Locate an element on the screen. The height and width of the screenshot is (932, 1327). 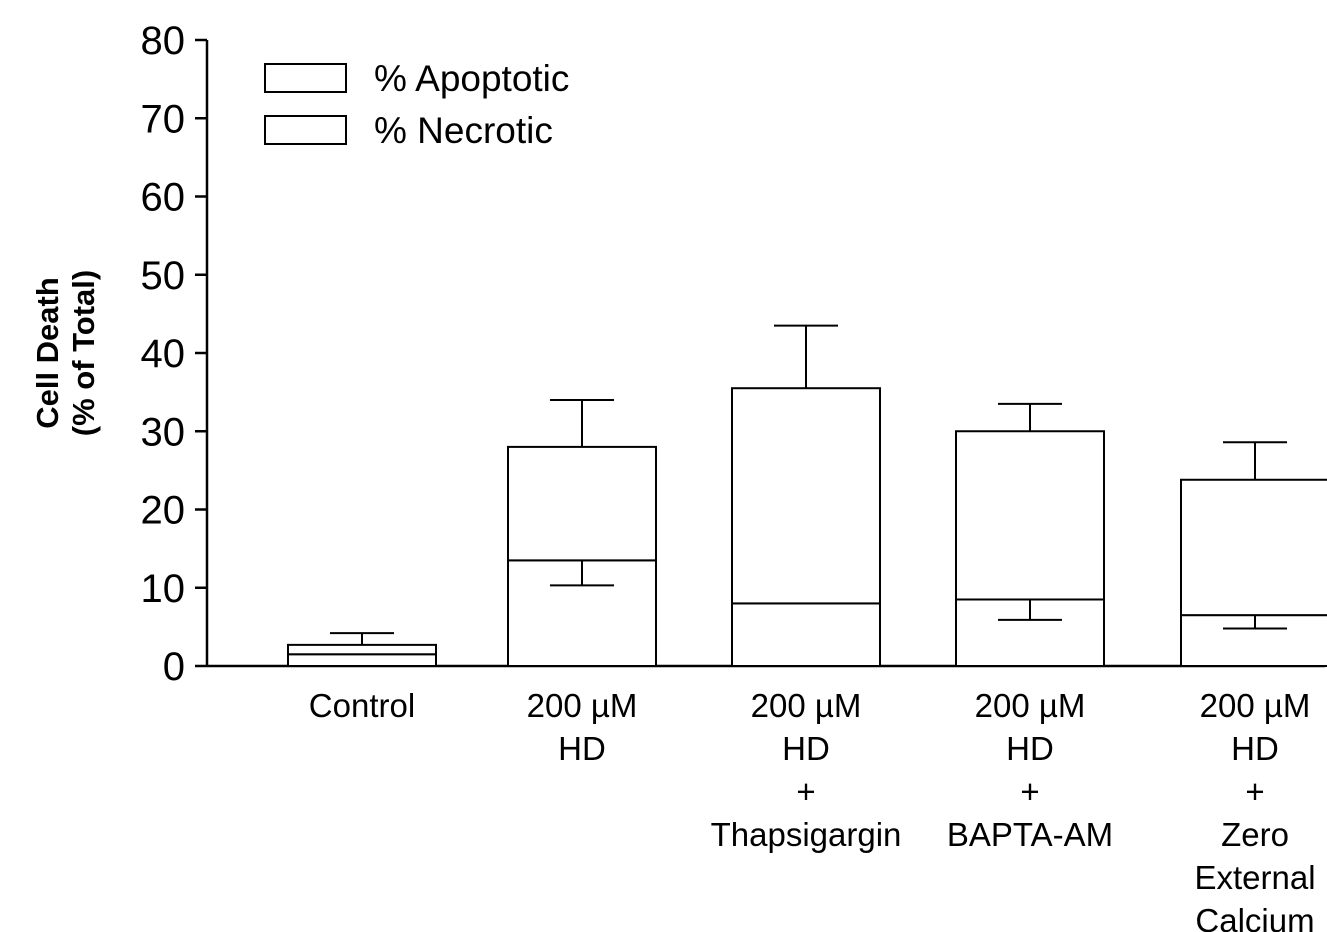
category-label-line: Control is located at coordinates (362, 705).